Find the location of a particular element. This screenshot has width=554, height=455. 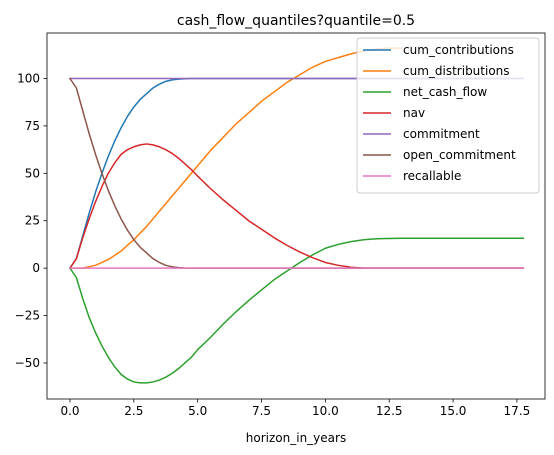

legend-frame is located at coordinates (448, 115).